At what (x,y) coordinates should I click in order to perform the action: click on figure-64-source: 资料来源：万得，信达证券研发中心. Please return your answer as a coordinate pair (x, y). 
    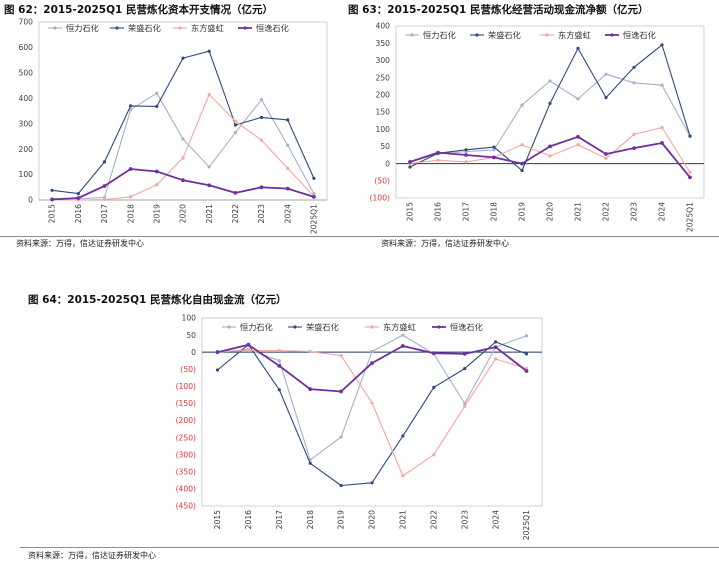
    Looking at the image, I should click on (92, 555).